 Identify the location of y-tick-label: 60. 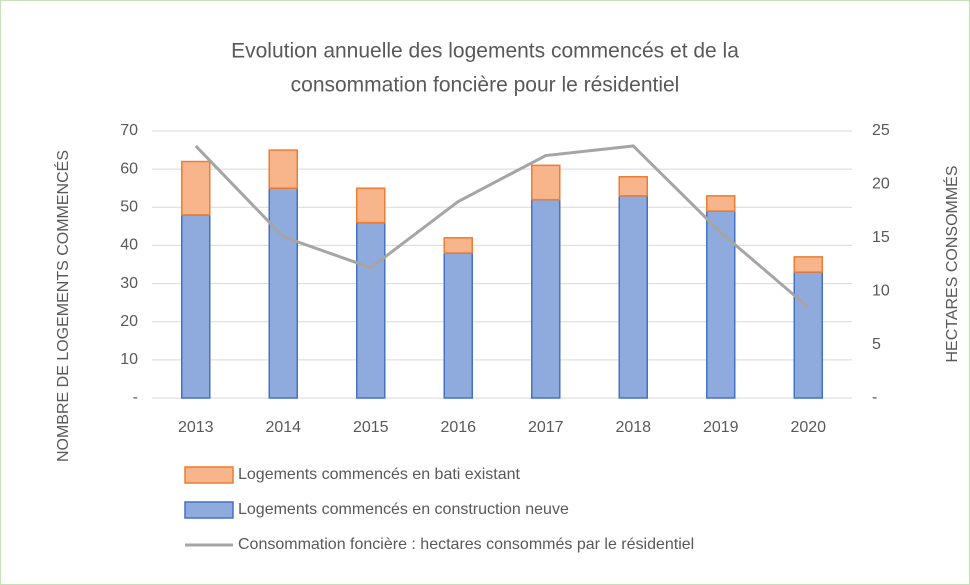
(129, 168).